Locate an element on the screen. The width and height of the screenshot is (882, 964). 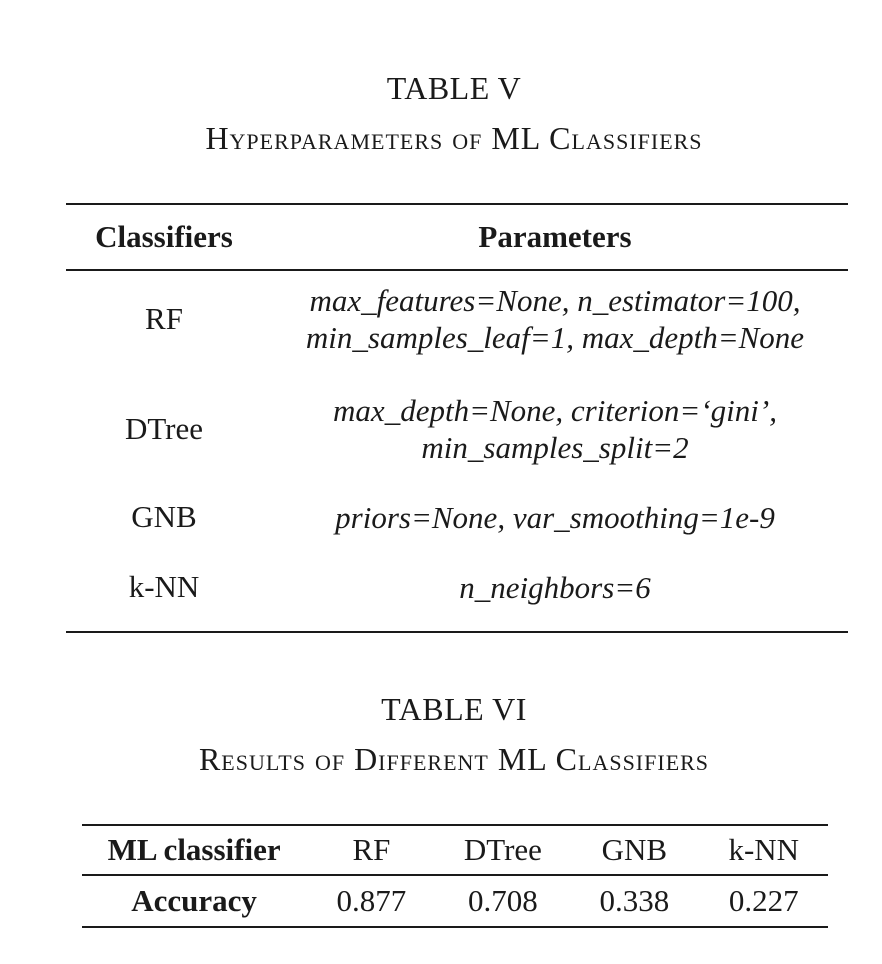
classifier-name: DTree is located at coordinates (164, 428).